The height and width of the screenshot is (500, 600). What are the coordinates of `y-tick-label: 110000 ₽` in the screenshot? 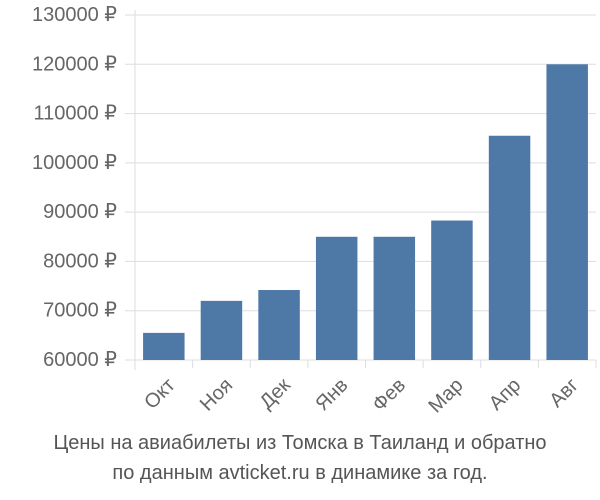 It's located at (75, 114).